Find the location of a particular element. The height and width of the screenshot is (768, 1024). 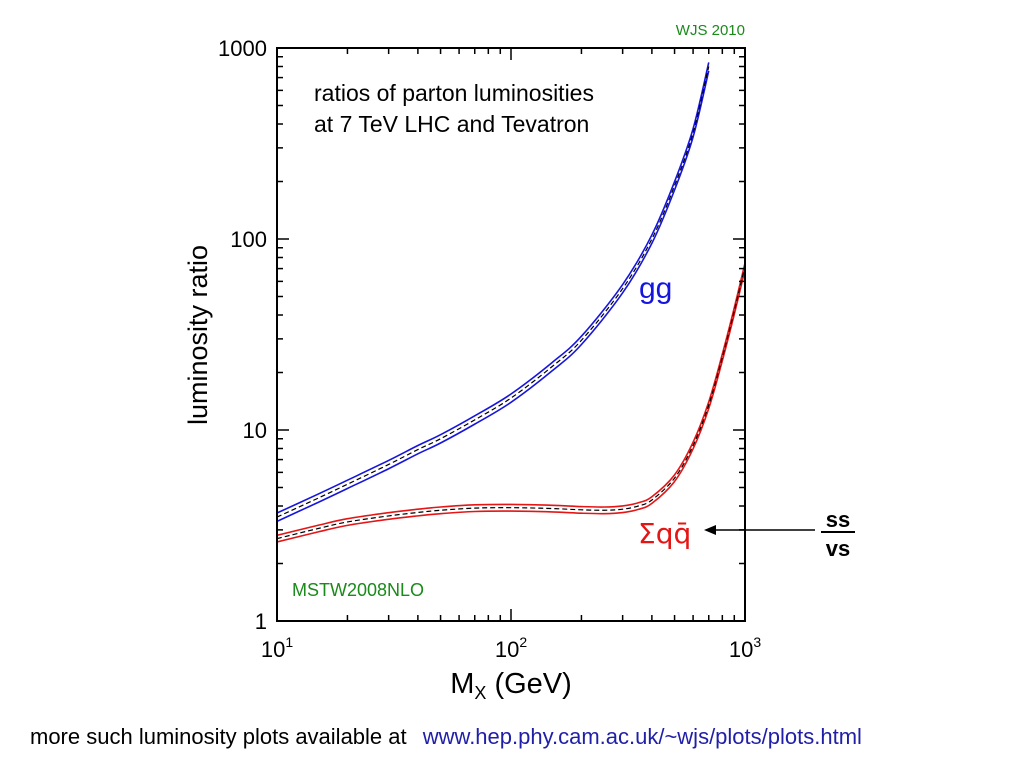

annotation-bottom-label: vs is located at coordinates (838, 548).